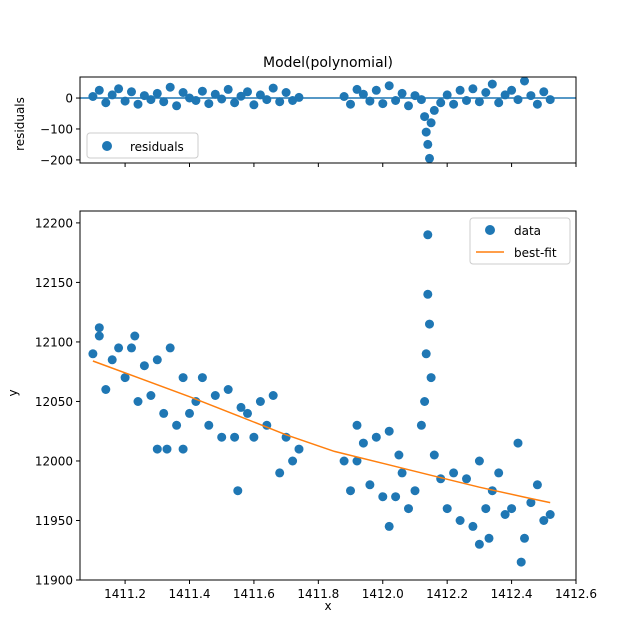 This screenshot has height=640, width=640. What do you see at coordinates (190, 594) in the screenshot?
I see `bottom-x-tick-label: 1411.4` at bounding box center [190, 594].